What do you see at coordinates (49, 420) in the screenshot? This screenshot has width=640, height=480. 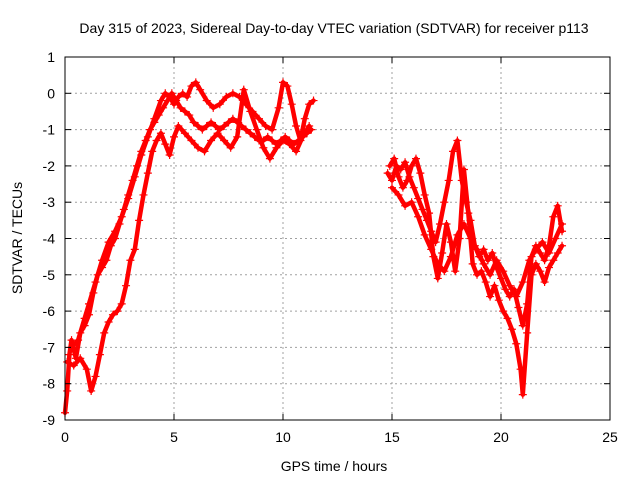 I see `y-tick-label: -9` at bounding box center [49, 420].